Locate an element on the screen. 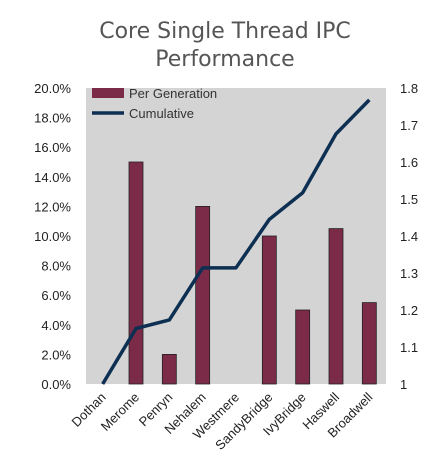 The width and height of the screenshot is (427, 468). bar-broadwell is located at coordinates (369, 343).